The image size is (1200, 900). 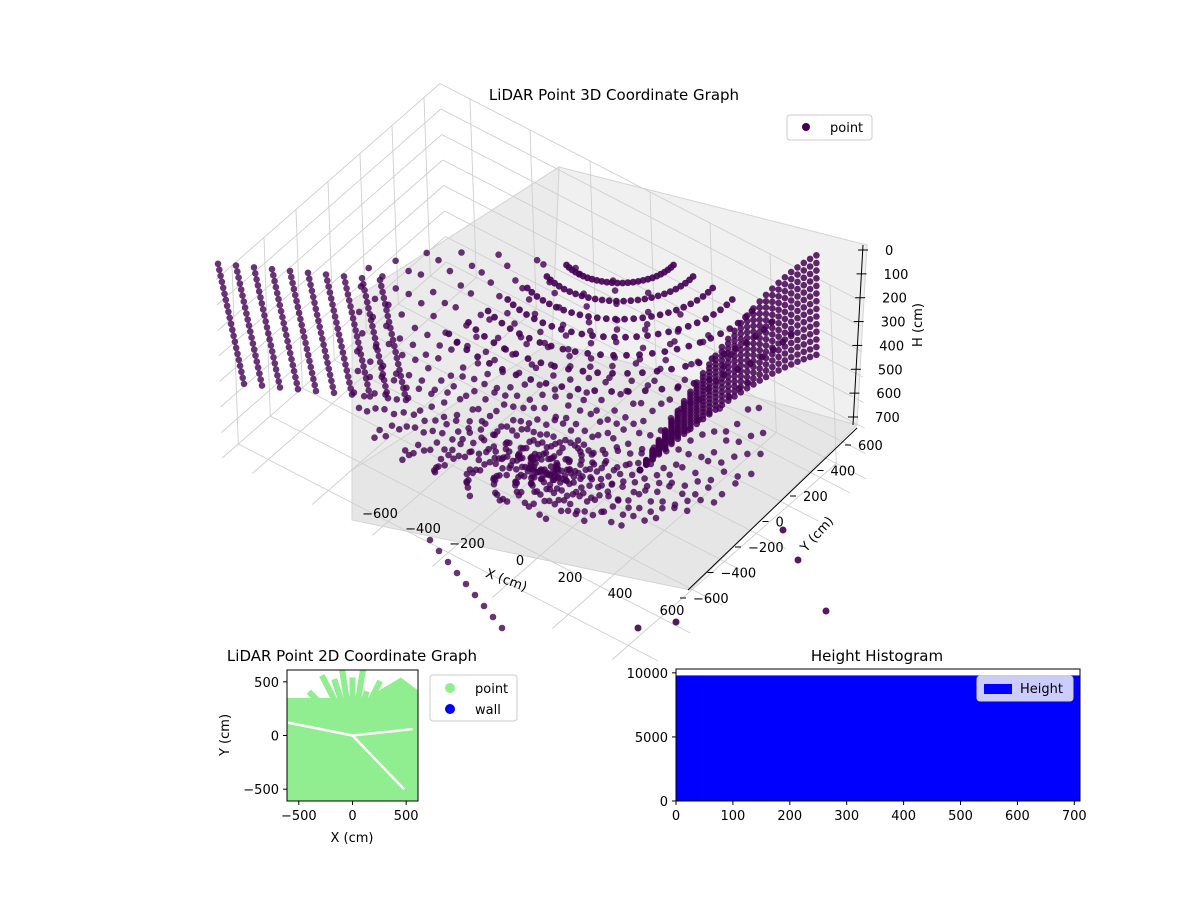 What do you see at coordinates (789, 816) in the screenshot?
I see `x-tick-label-hist: 200` at bounding box center [789, 816].